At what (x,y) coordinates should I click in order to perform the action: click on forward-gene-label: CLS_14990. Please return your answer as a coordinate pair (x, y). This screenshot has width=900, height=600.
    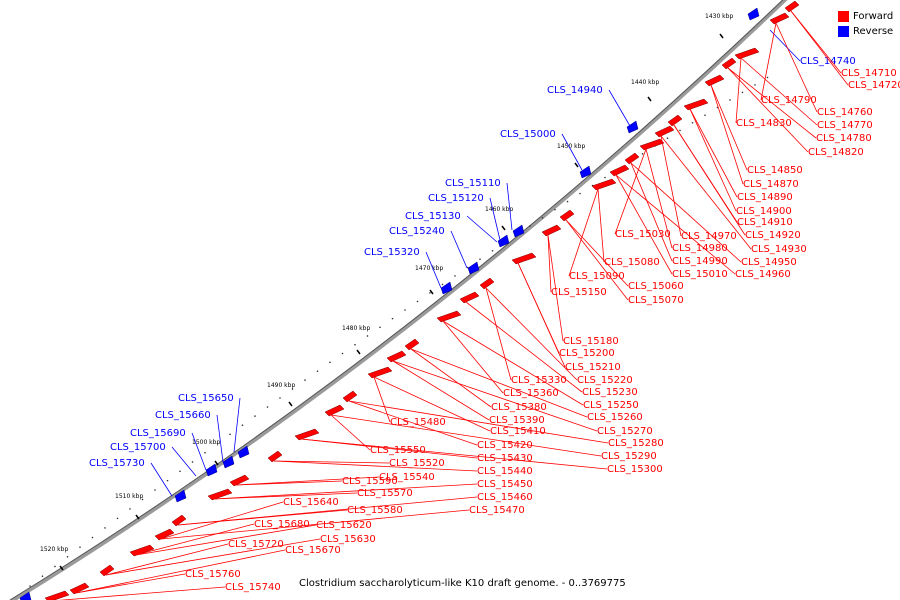
    Looking at the image, I should click on (700, 261).